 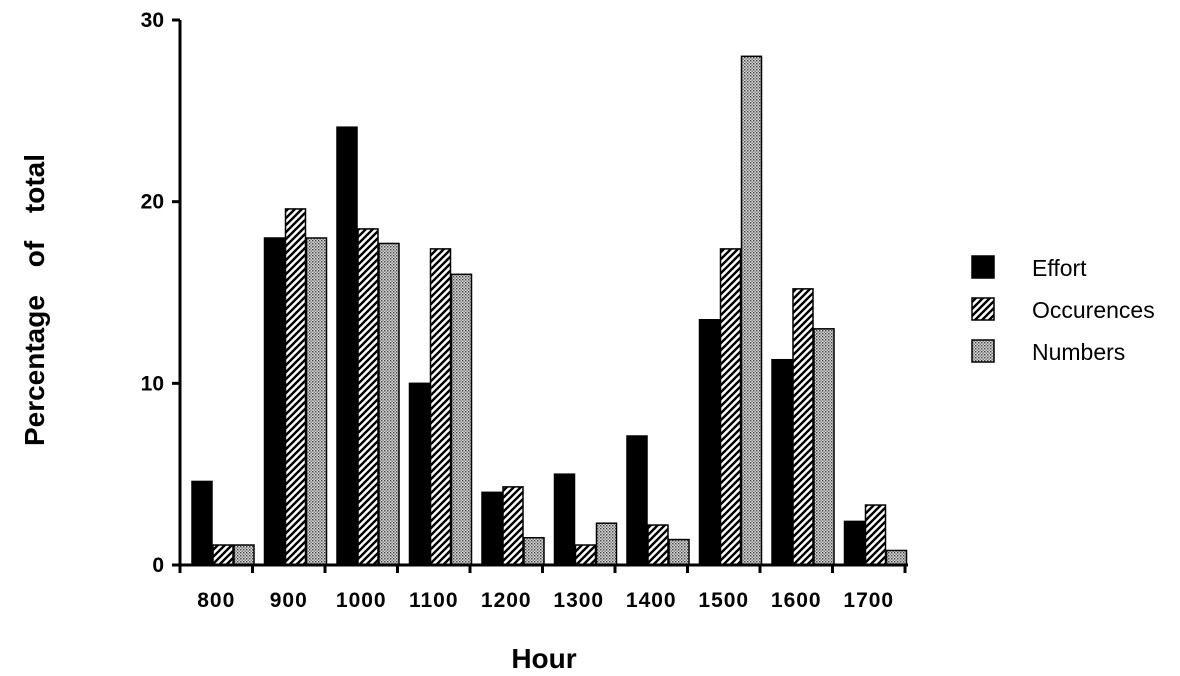 I want to click on x-ticks: 800 900 1000 1100 1200 1300 1400 1500 1600 1700, so click(x=542, y=588).